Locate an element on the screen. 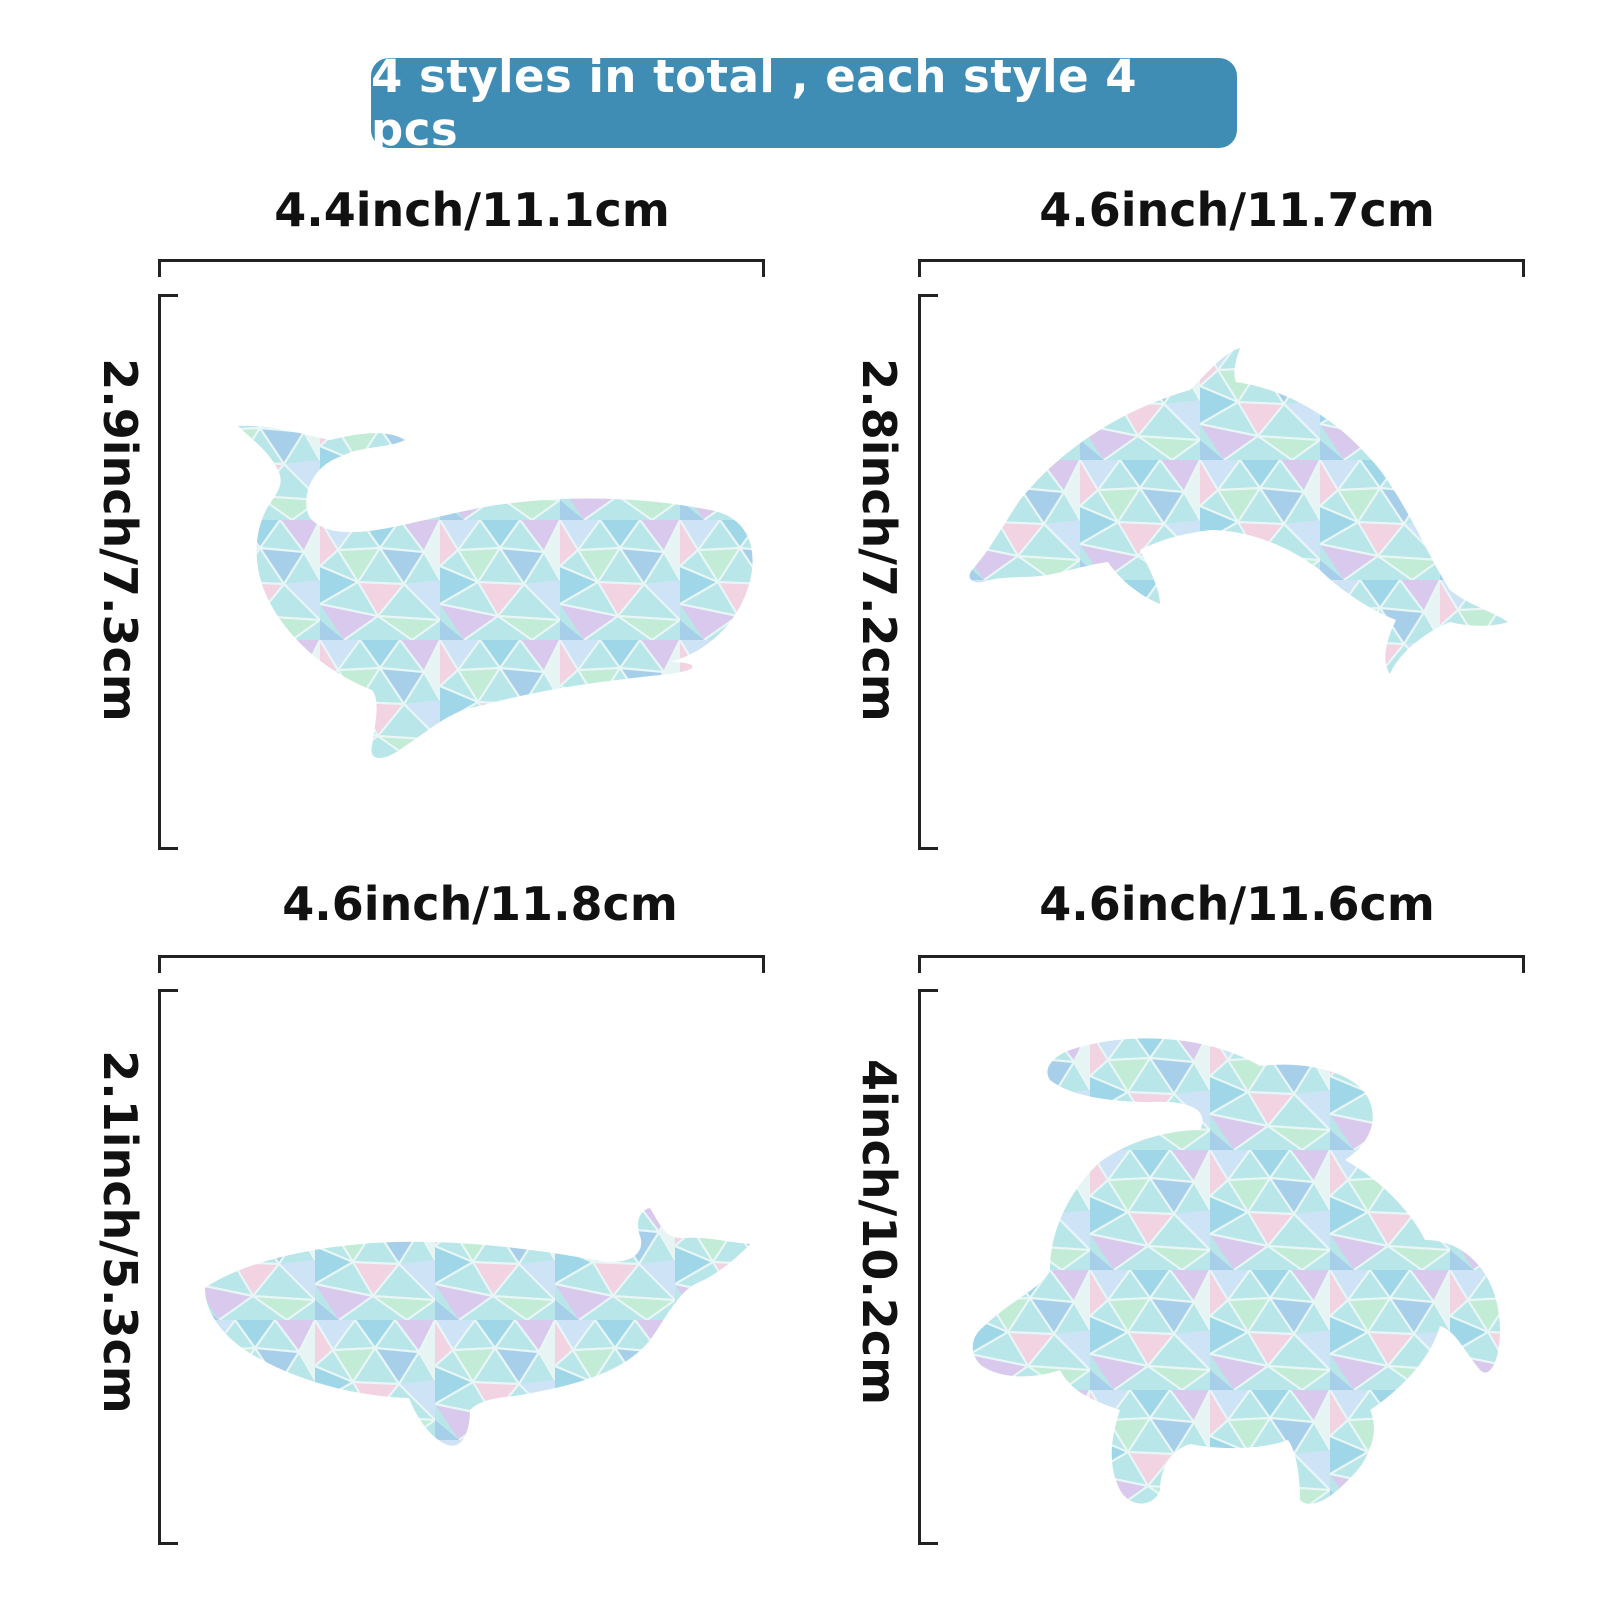  item-2-height-bracket is located at coordinates (928, 572).